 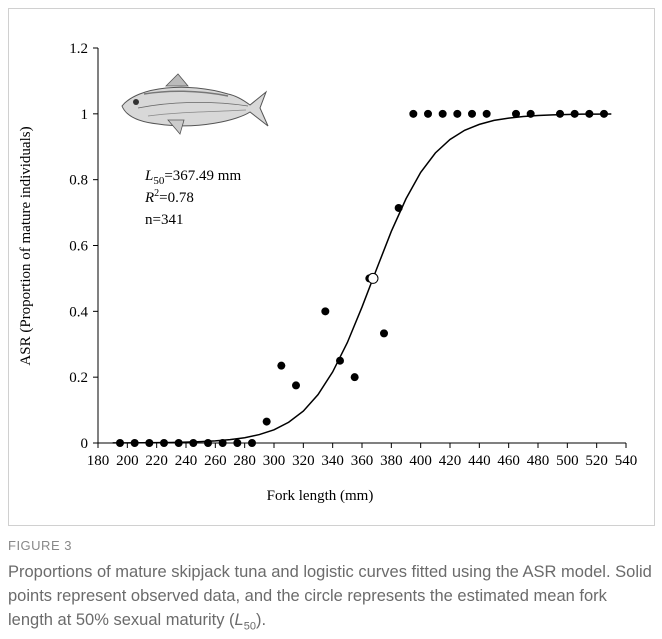 What do you see at coordinates (148, 176) in the screenshot?
I see `annotation-part: L` at bounding box center [148, 176].